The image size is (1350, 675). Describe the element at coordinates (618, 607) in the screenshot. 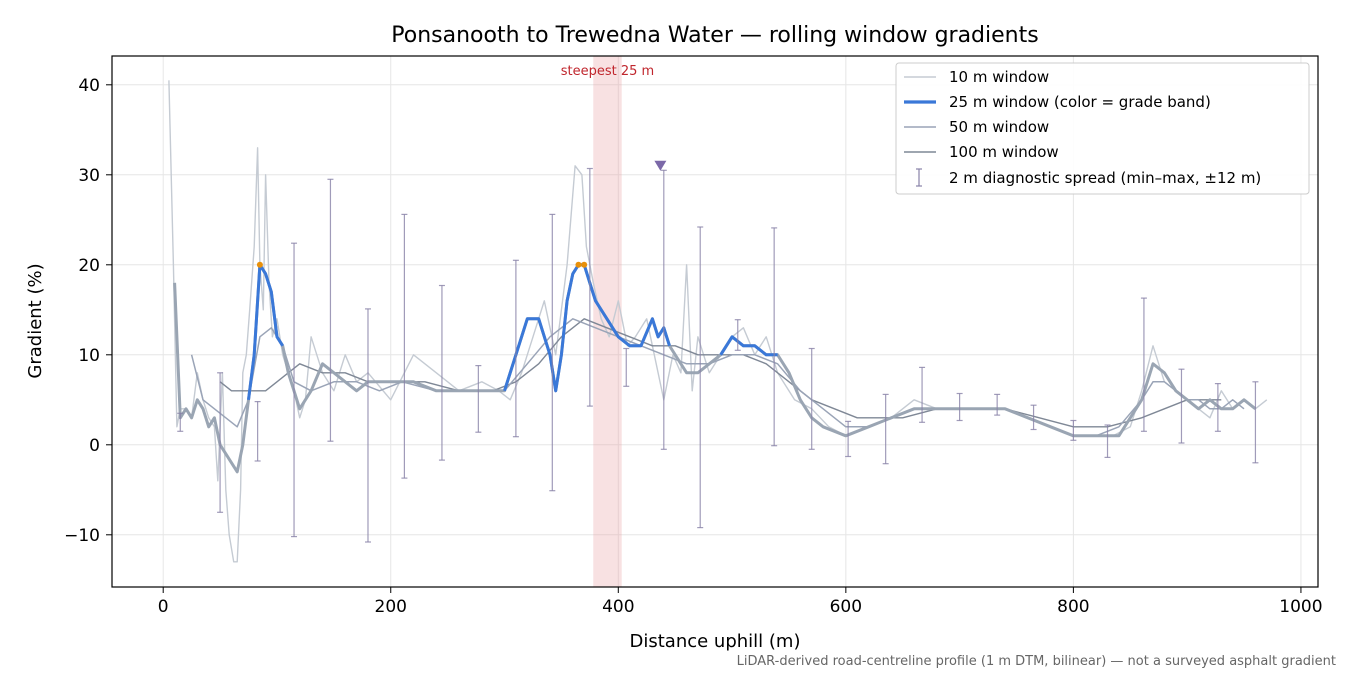

I see `x-tick-label: 400` at that location.